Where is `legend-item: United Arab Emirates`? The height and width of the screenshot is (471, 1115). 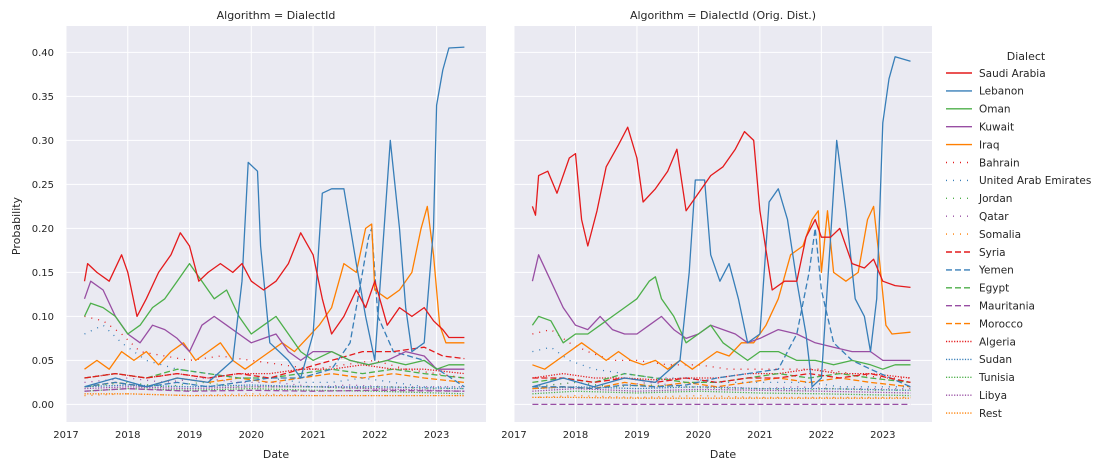 legend-item: United Arab Emirates is located at coordinates (1018, 181).